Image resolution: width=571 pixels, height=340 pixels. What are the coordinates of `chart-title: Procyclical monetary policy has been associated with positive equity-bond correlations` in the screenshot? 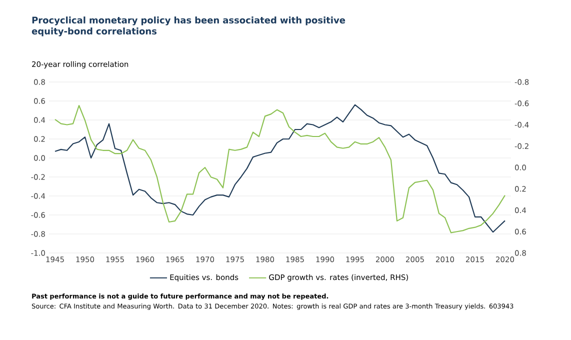 It's located at (189, 26).